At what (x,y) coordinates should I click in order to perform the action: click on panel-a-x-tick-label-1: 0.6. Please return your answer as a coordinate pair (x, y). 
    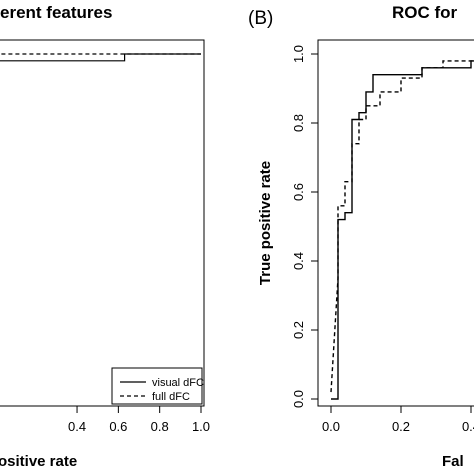
    Looking at the image, I should click on (118, 426).